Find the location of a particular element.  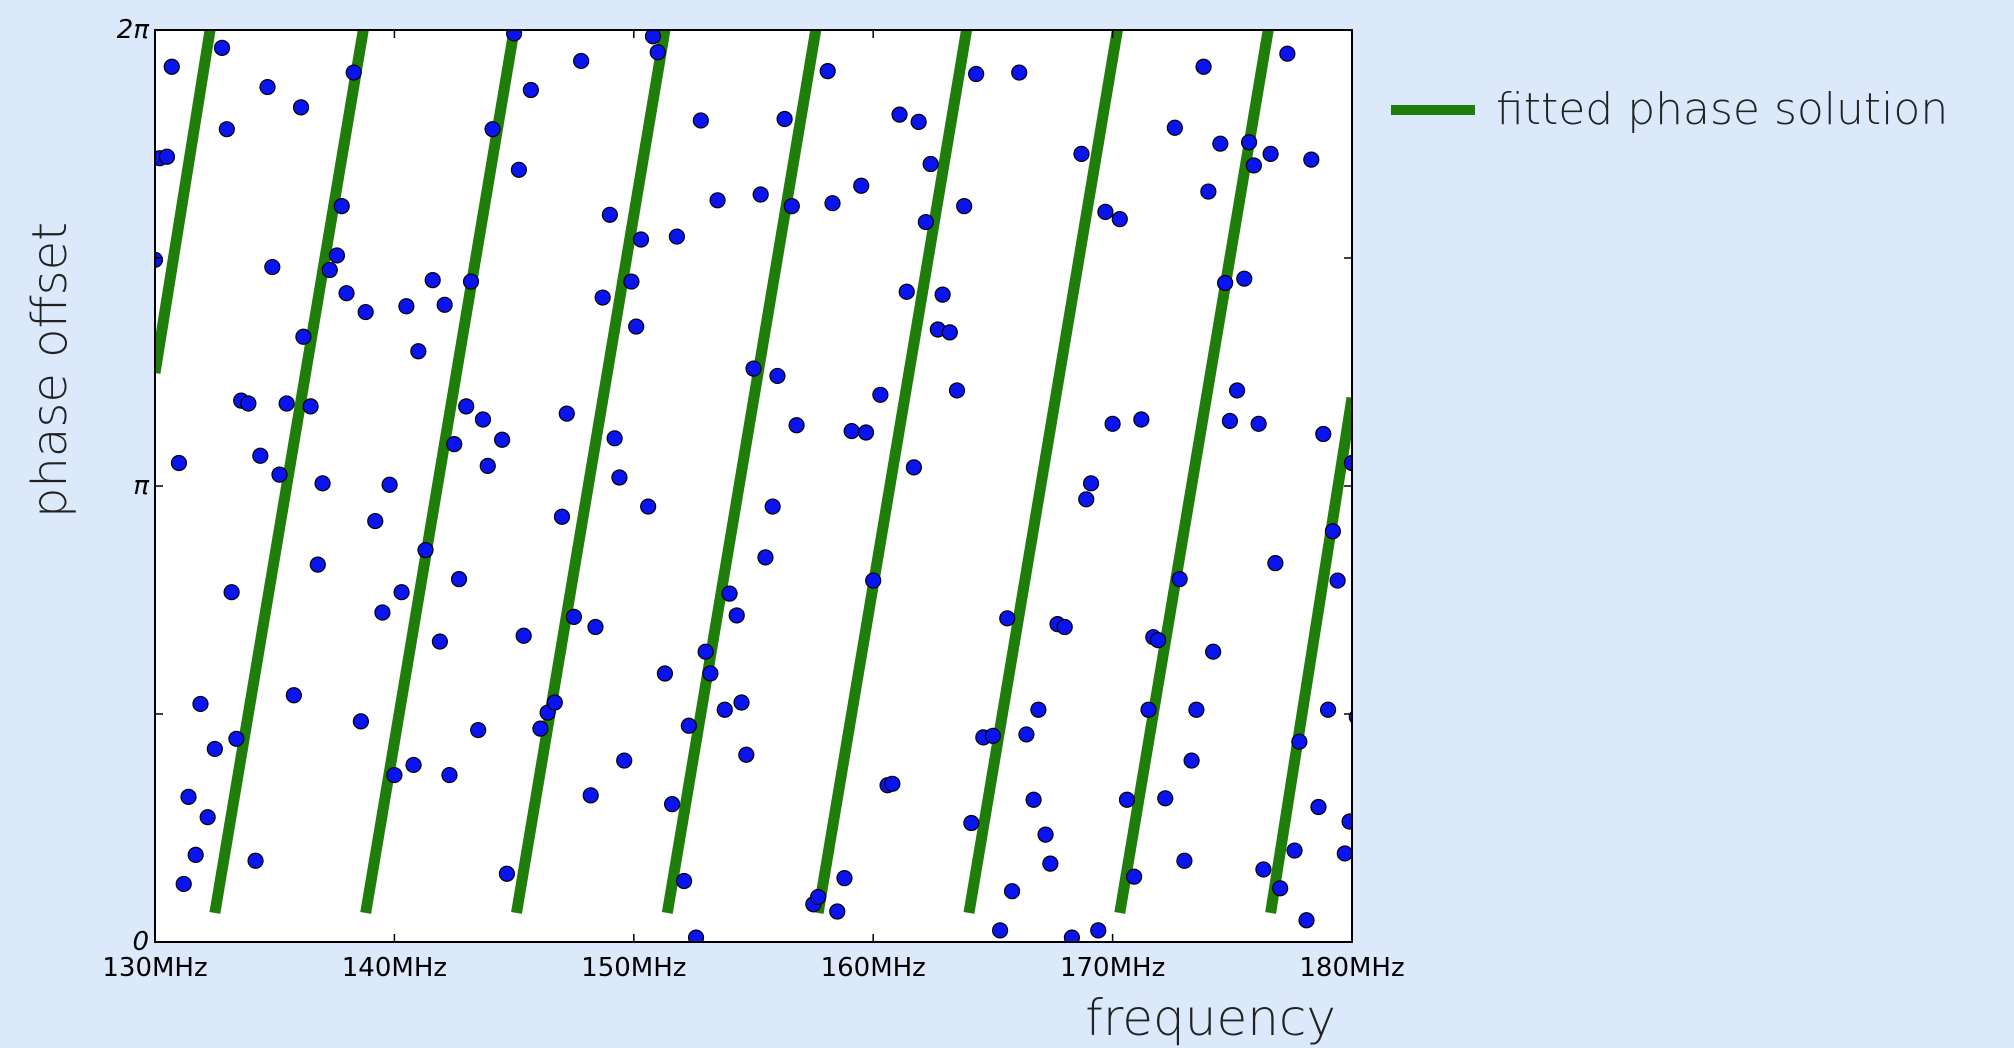

x-axis-title: frequency is located at coordinates (1210, 1018).